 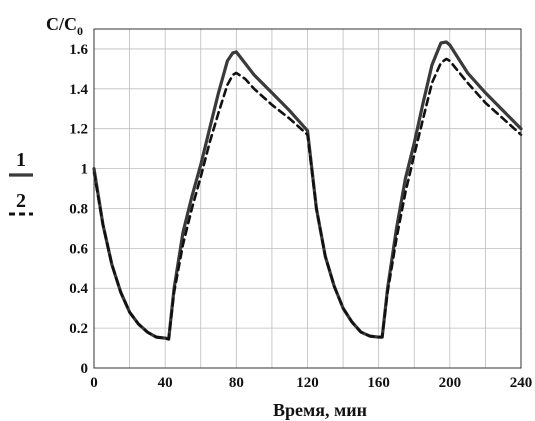 What do you see at coordinates (307, 383) in the screenshot?
I see `x-tick-label: 120` at bounding box center [307, 383].